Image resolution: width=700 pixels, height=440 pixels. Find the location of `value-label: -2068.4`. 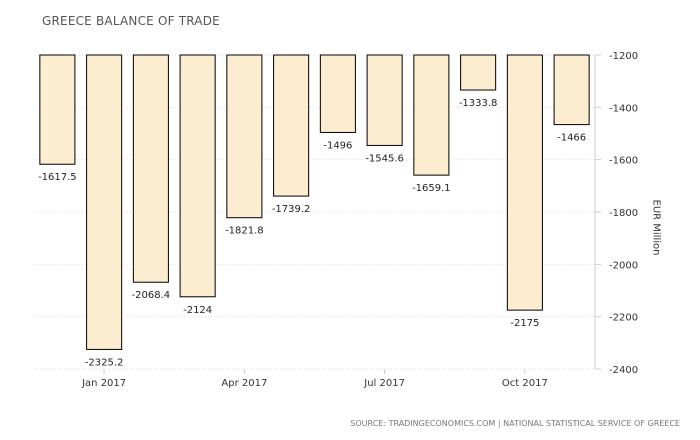

value-label: -2068.4 is located at coordinates (151, 295).